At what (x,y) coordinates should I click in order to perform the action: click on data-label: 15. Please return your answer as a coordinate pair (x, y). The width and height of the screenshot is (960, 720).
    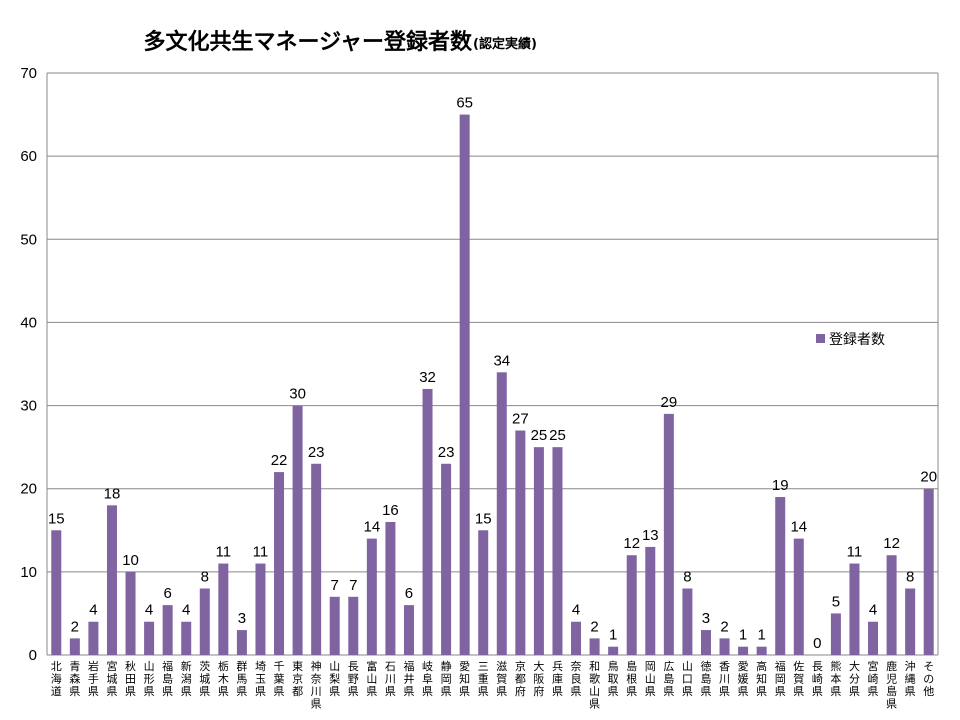
    Looking at the image, I should click on (56, 518).